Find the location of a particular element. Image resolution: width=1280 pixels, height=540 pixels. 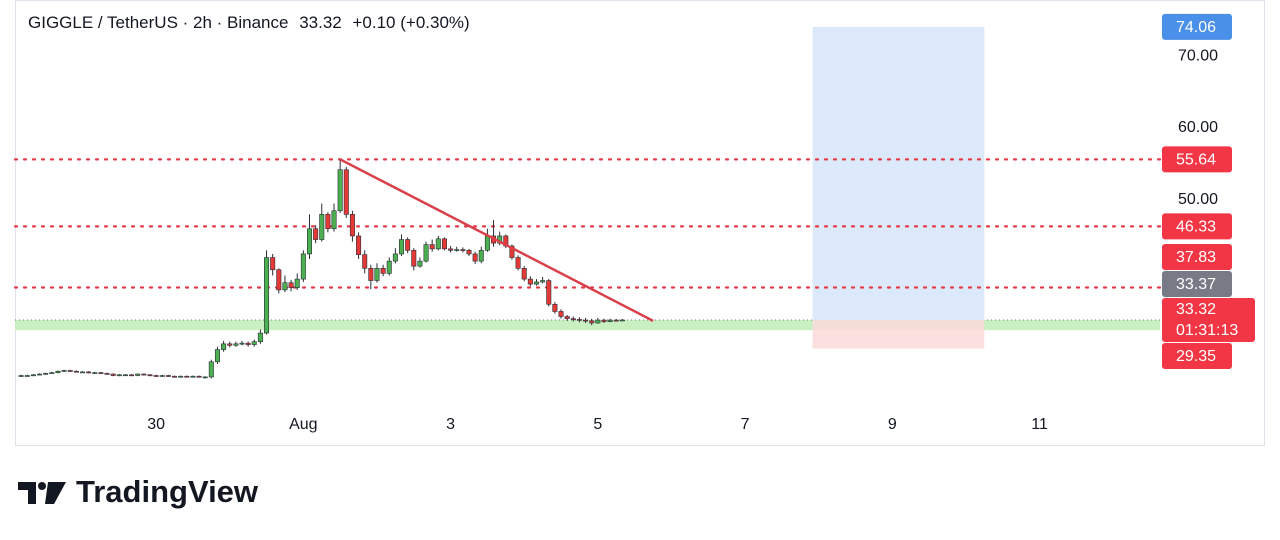

support-zone is located at coordinates (587, 325).